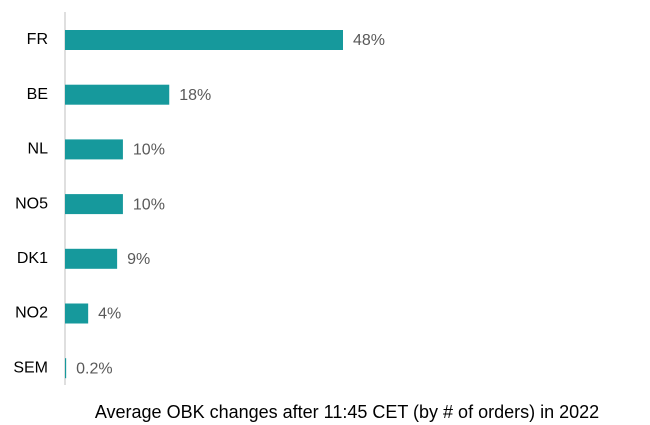 This screenshot has height=425, width=650. I want to click on y-tick-label: FR, so click(37, 39).